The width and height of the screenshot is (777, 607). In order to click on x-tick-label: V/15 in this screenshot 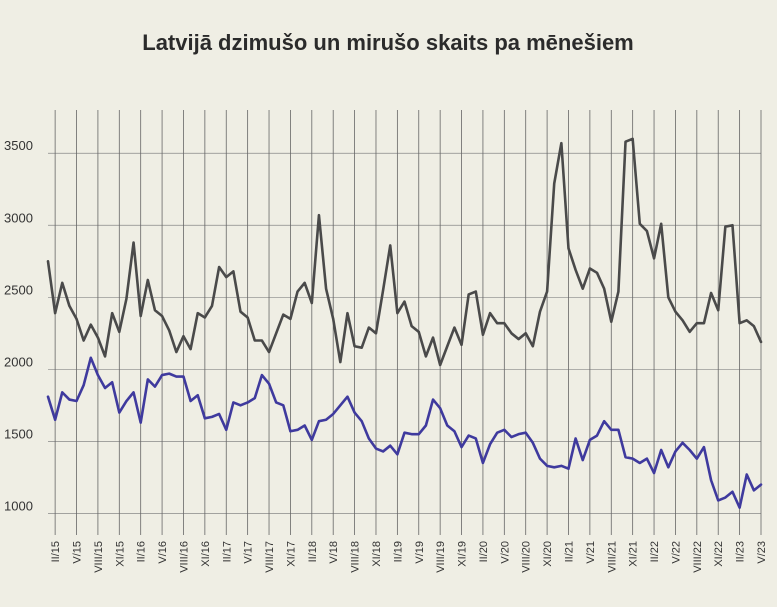, I will do `click(78, 552)`.